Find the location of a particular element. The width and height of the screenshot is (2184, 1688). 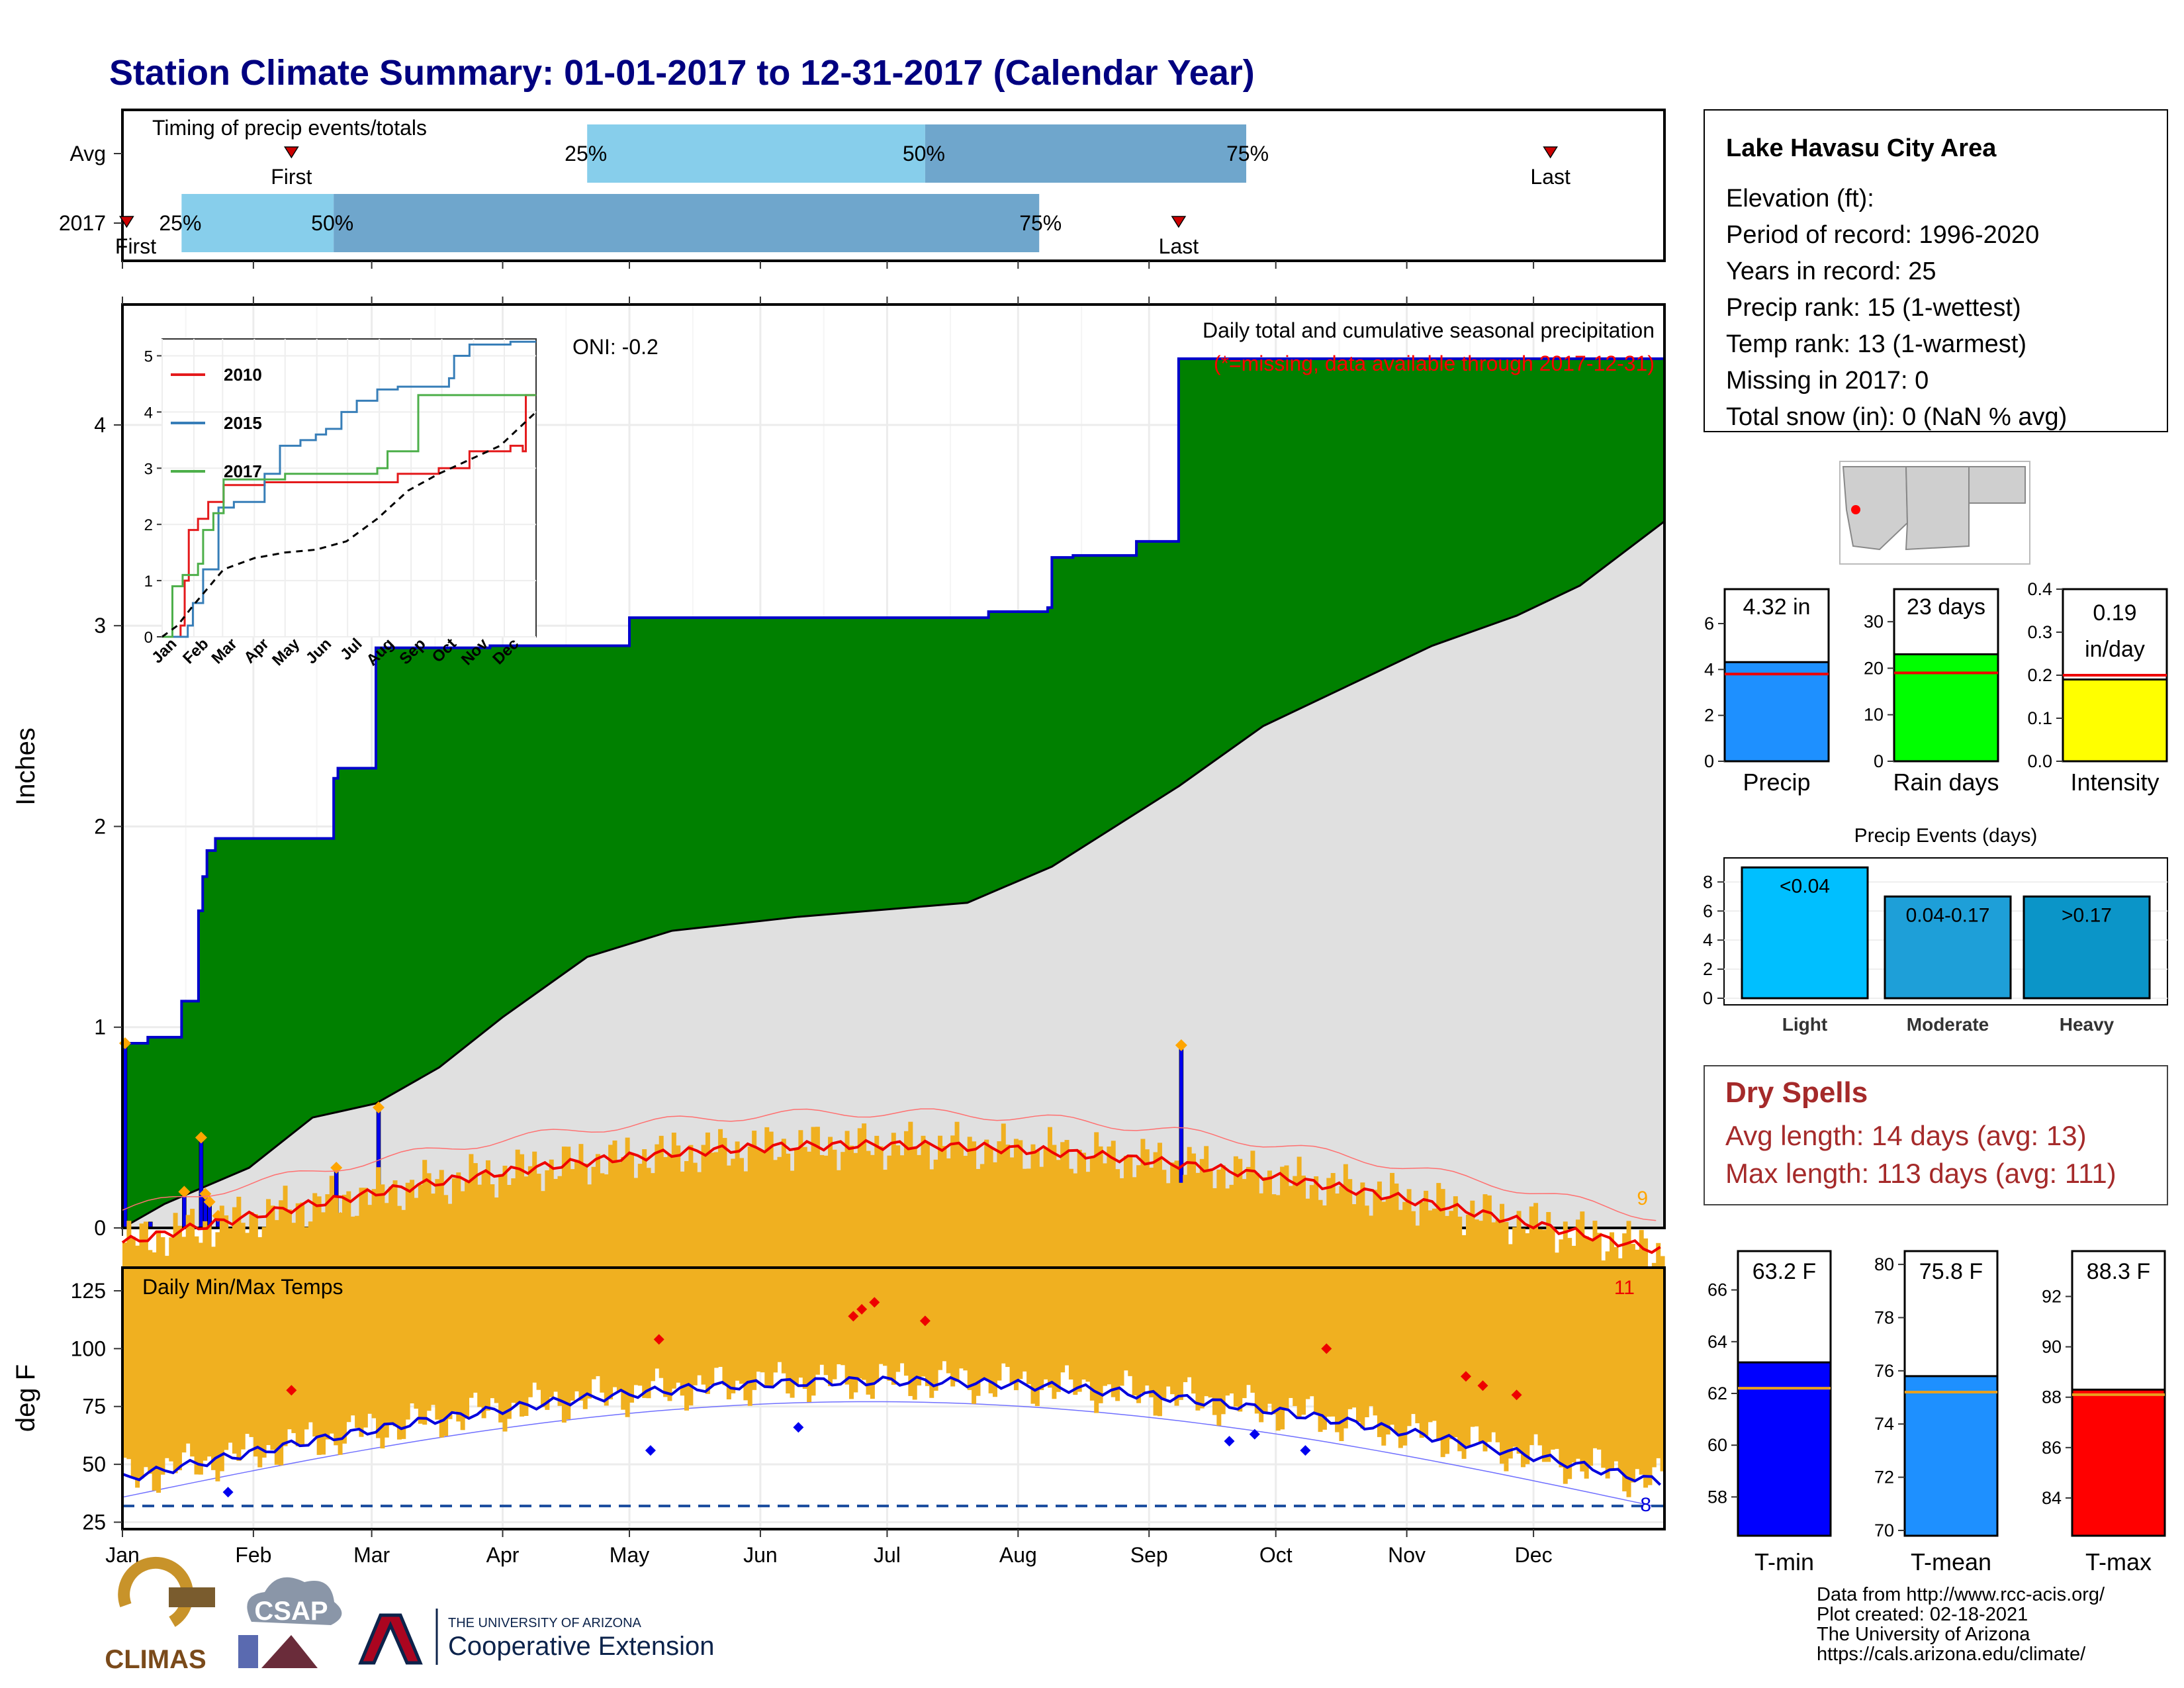

events-title: Precip Events (days) is located at coordinates (1946, 836).